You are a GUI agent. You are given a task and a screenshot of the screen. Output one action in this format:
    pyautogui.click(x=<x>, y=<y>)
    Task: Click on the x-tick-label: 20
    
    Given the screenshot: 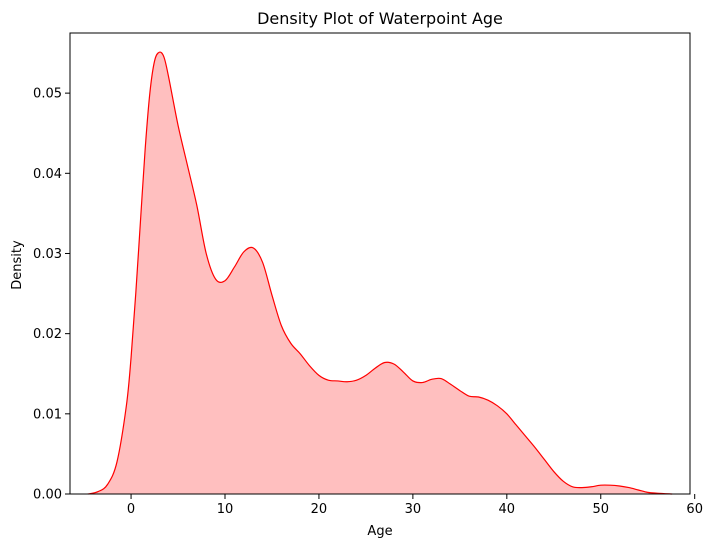 What is the action you would take?
    pyautogui.click(x=319, y=509)
    